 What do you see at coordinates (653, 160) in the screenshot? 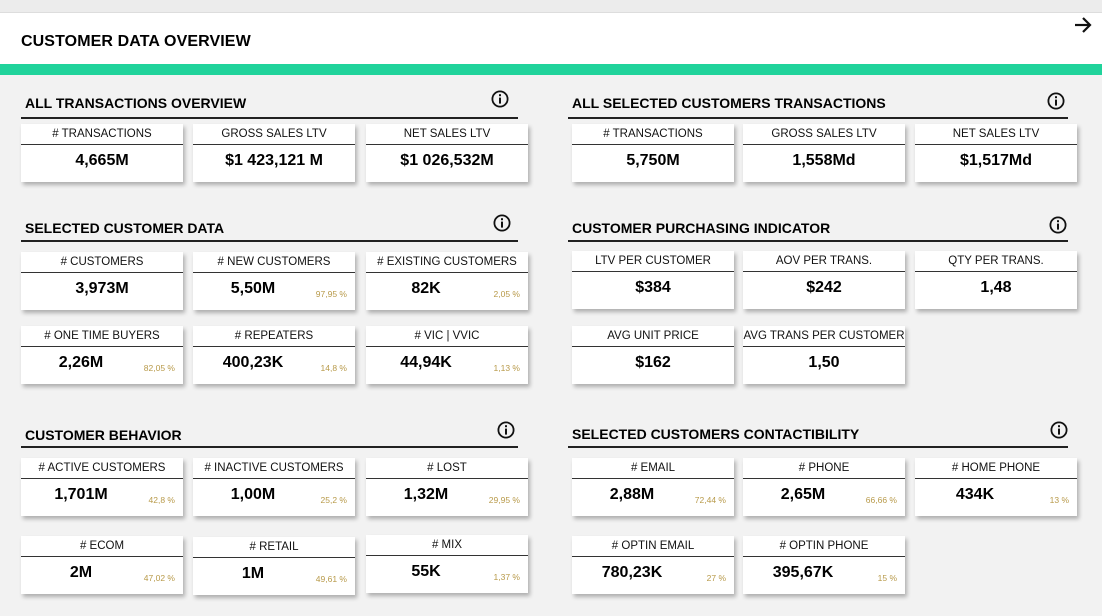
I see `kpi-value: 5,750M` at bounding box center [653, 160].